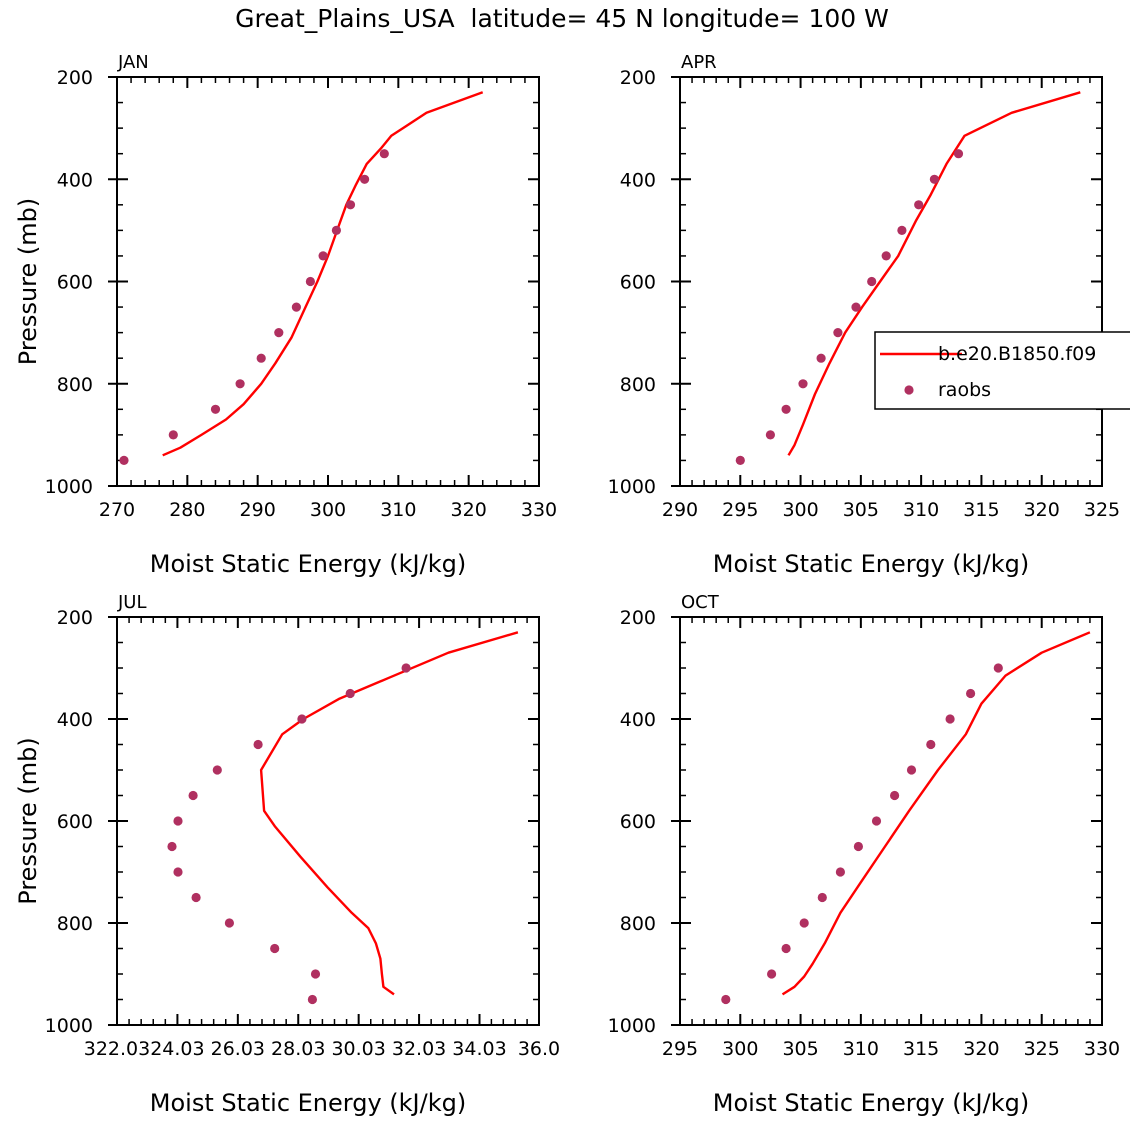 This screenshot has height=1122, width=1130. Describe the element at coordinates (187, 510) in the screenshot. I see `x-tick-label: 280` at that location.